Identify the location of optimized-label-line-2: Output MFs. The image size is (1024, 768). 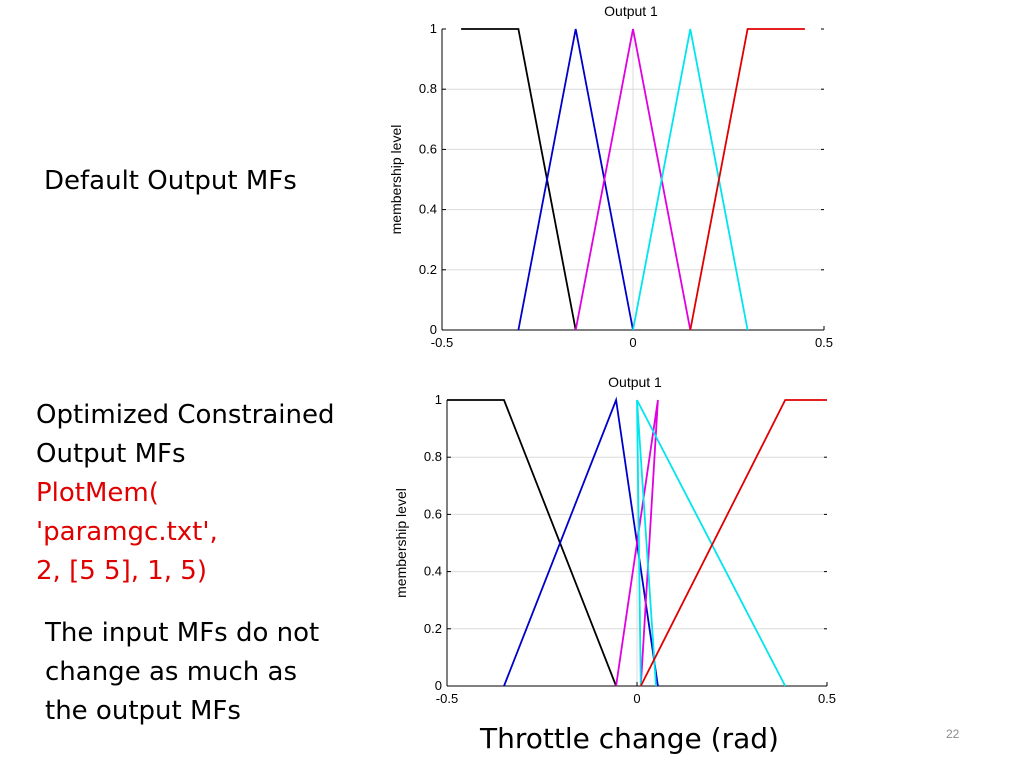
(111, 454).